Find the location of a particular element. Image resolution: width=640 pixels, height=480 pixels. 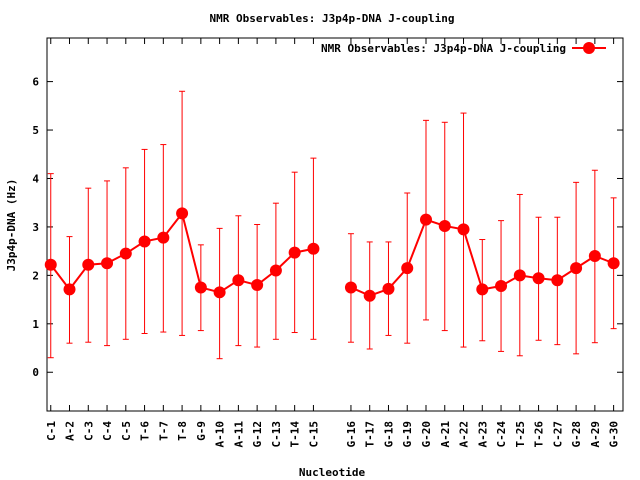

x-tick-label: G-19 is located at coordinates (407, 434).